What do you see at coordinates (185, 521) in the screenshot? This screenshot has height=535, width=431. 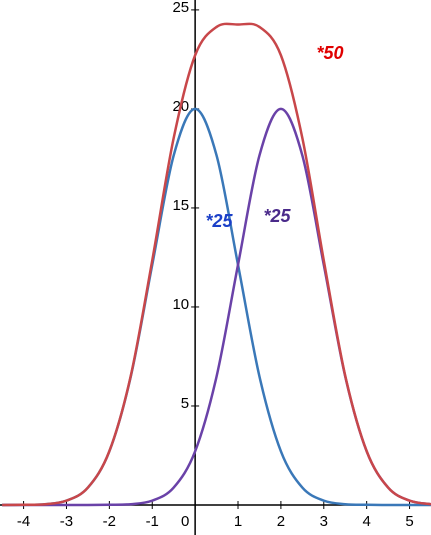 I see `x-tick-label: 0` at bounding box center [185, 521].